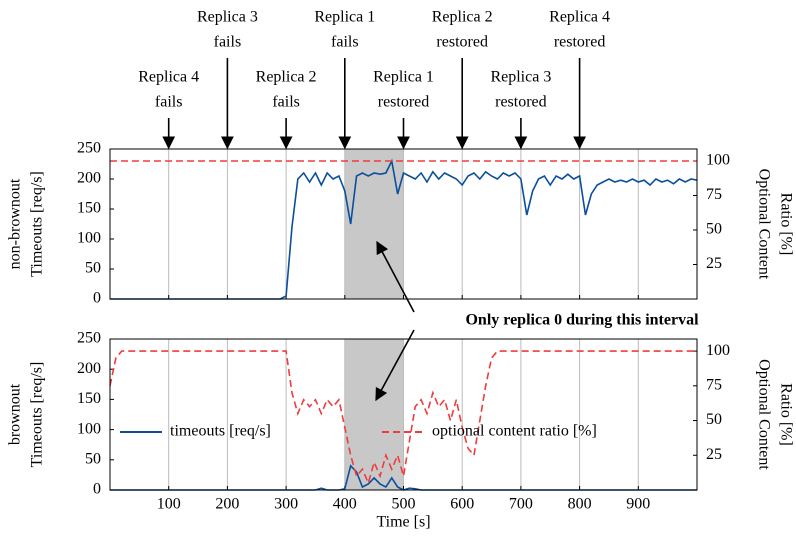 The height and width of the screenshot is (540, 796). What do you see at coordinates (169, 504) in the screenshot?
I see `x-tick-label: 100` at bounding box center [169, 504].